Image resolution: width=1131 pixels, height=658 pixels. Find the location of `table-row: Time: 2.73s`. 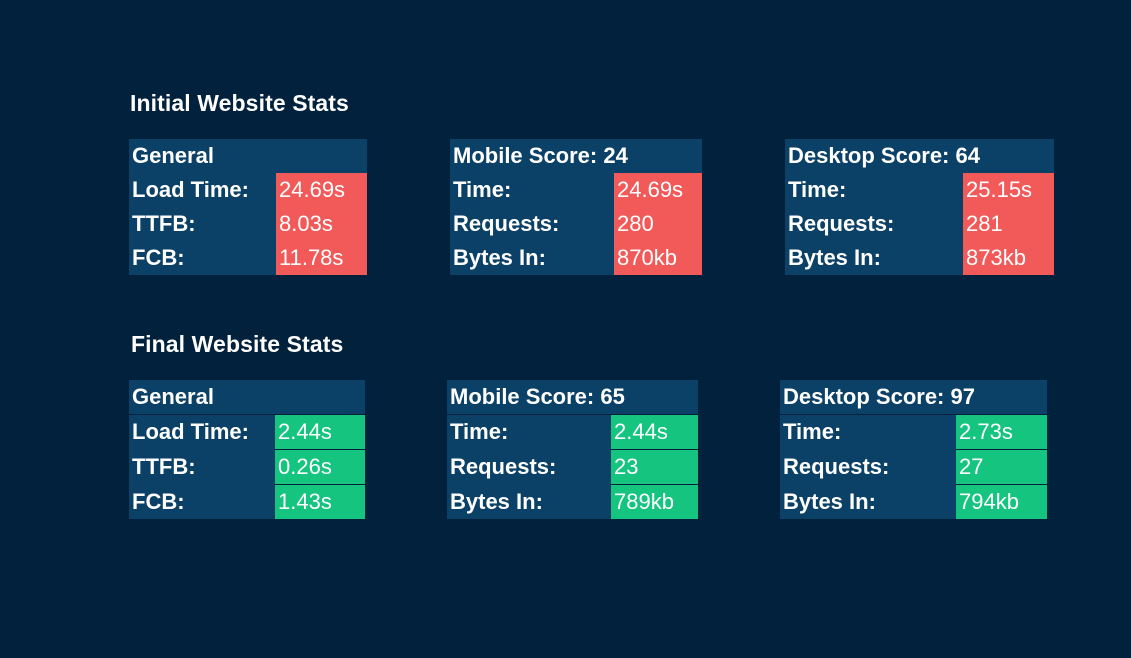

table-row: Time: 2.73s is located at coordinates (913, 432).